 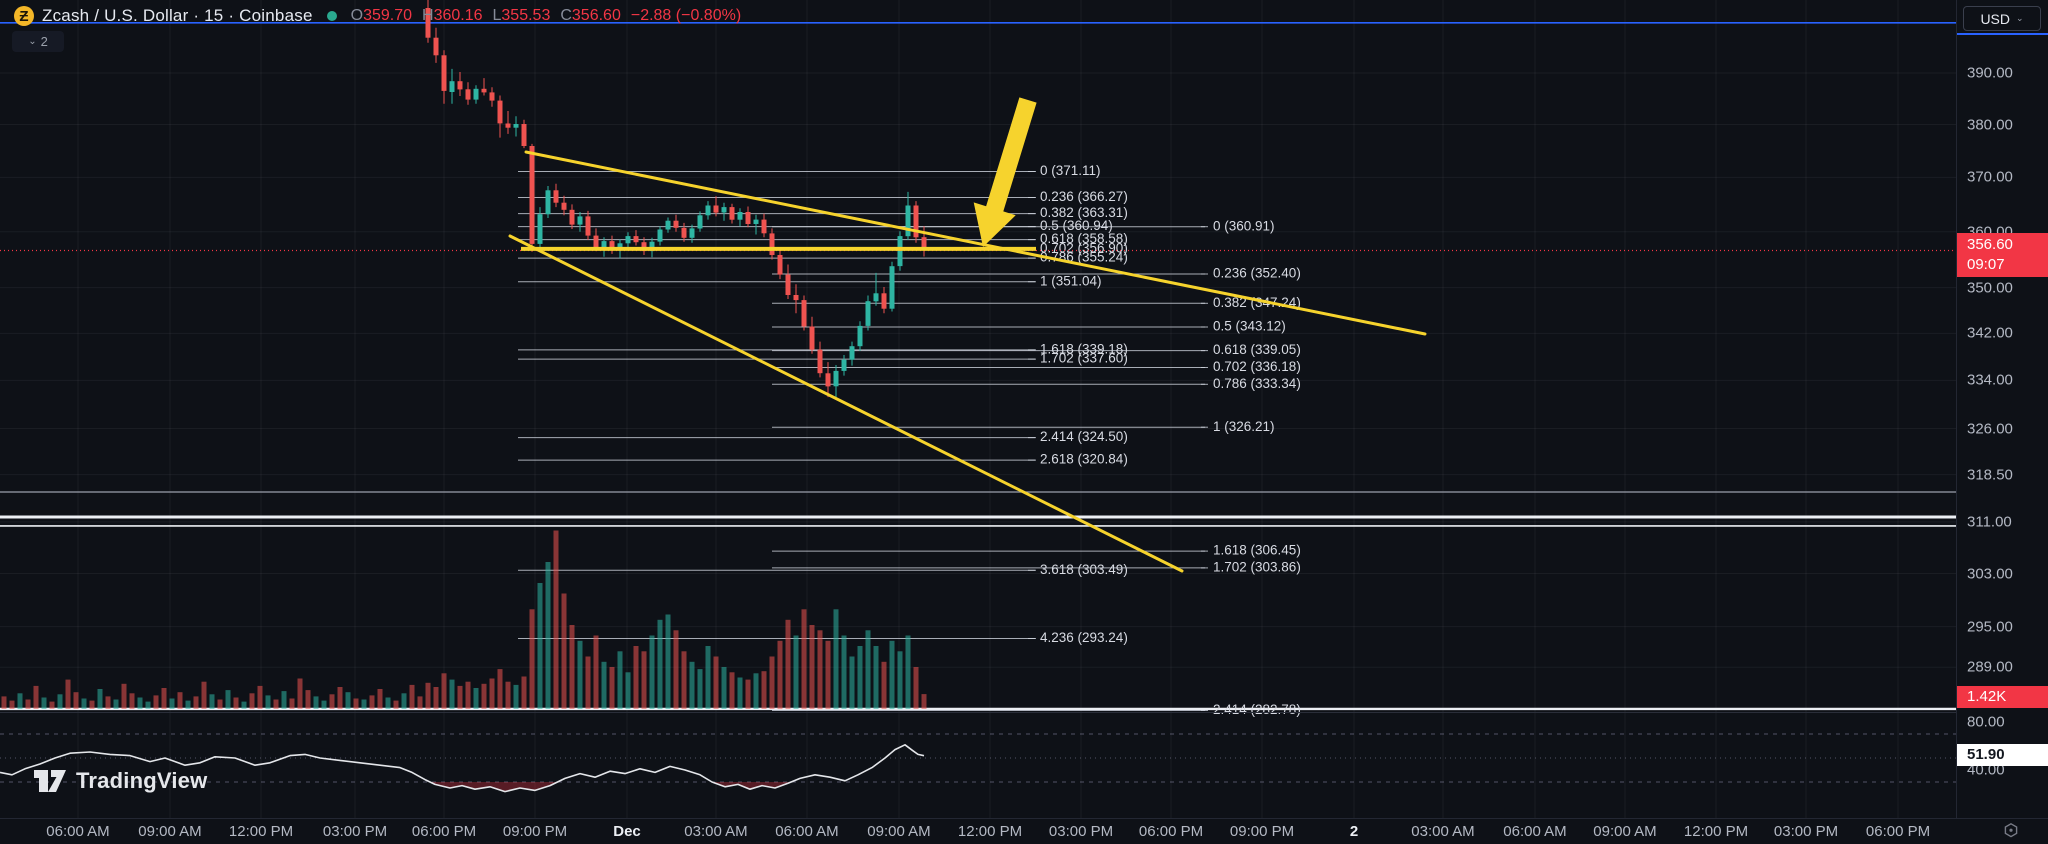 What do you see at coordinates (44, 41) in the screenshot?
I see `object-count: 2` at bounding box center [44, 41].